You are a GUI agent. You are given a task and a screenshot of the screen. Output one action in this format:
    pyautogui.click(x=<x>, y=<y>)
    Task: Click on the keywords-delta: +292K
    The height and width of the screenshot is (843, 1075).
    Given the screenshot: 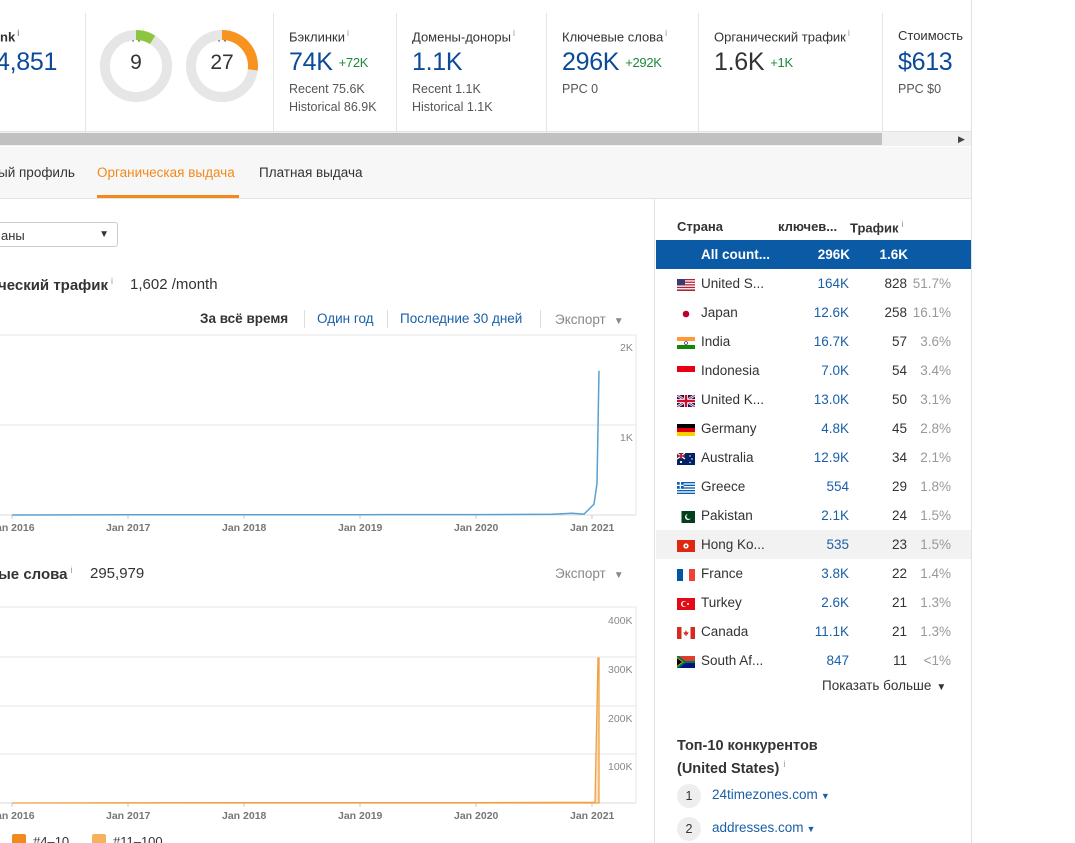 What is the action you would take?
    pyautogui.click(x=643, y=62)
    